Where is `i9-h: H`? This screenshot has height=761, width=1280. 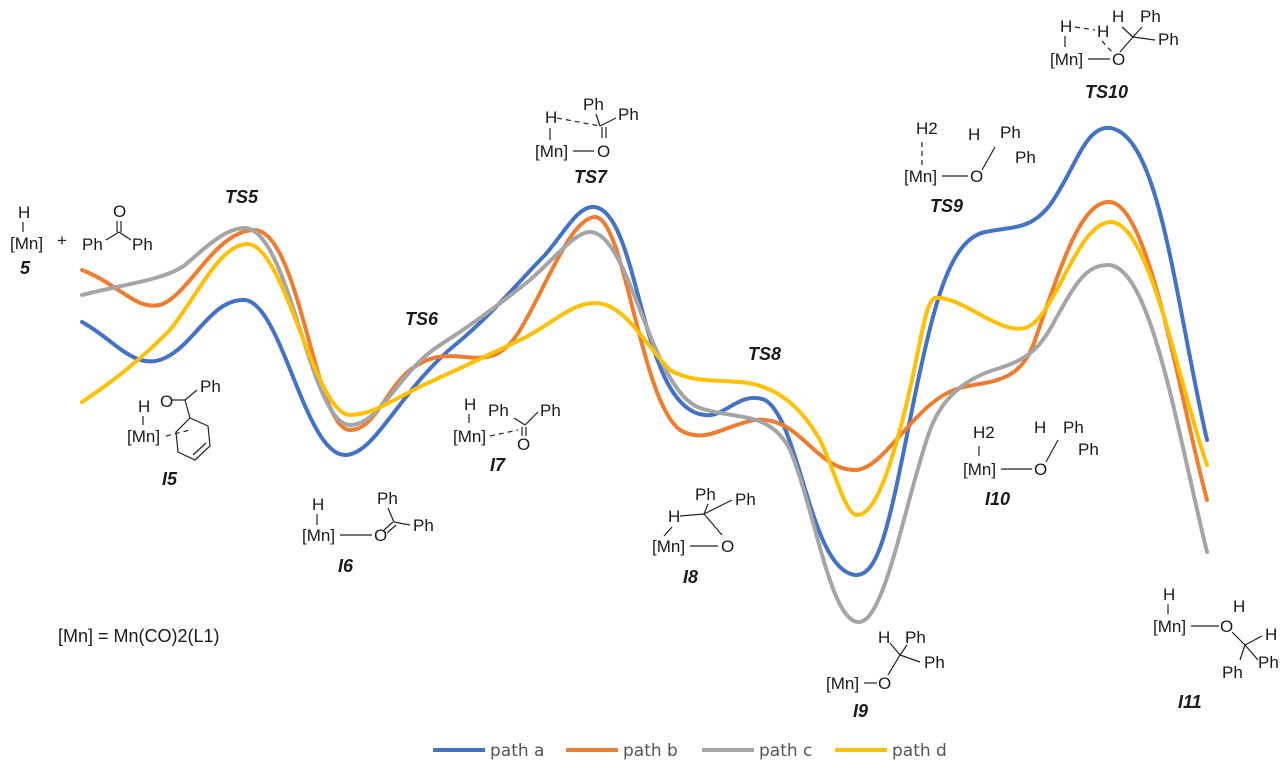 i9-h: H is located at coordinates (884, 637).